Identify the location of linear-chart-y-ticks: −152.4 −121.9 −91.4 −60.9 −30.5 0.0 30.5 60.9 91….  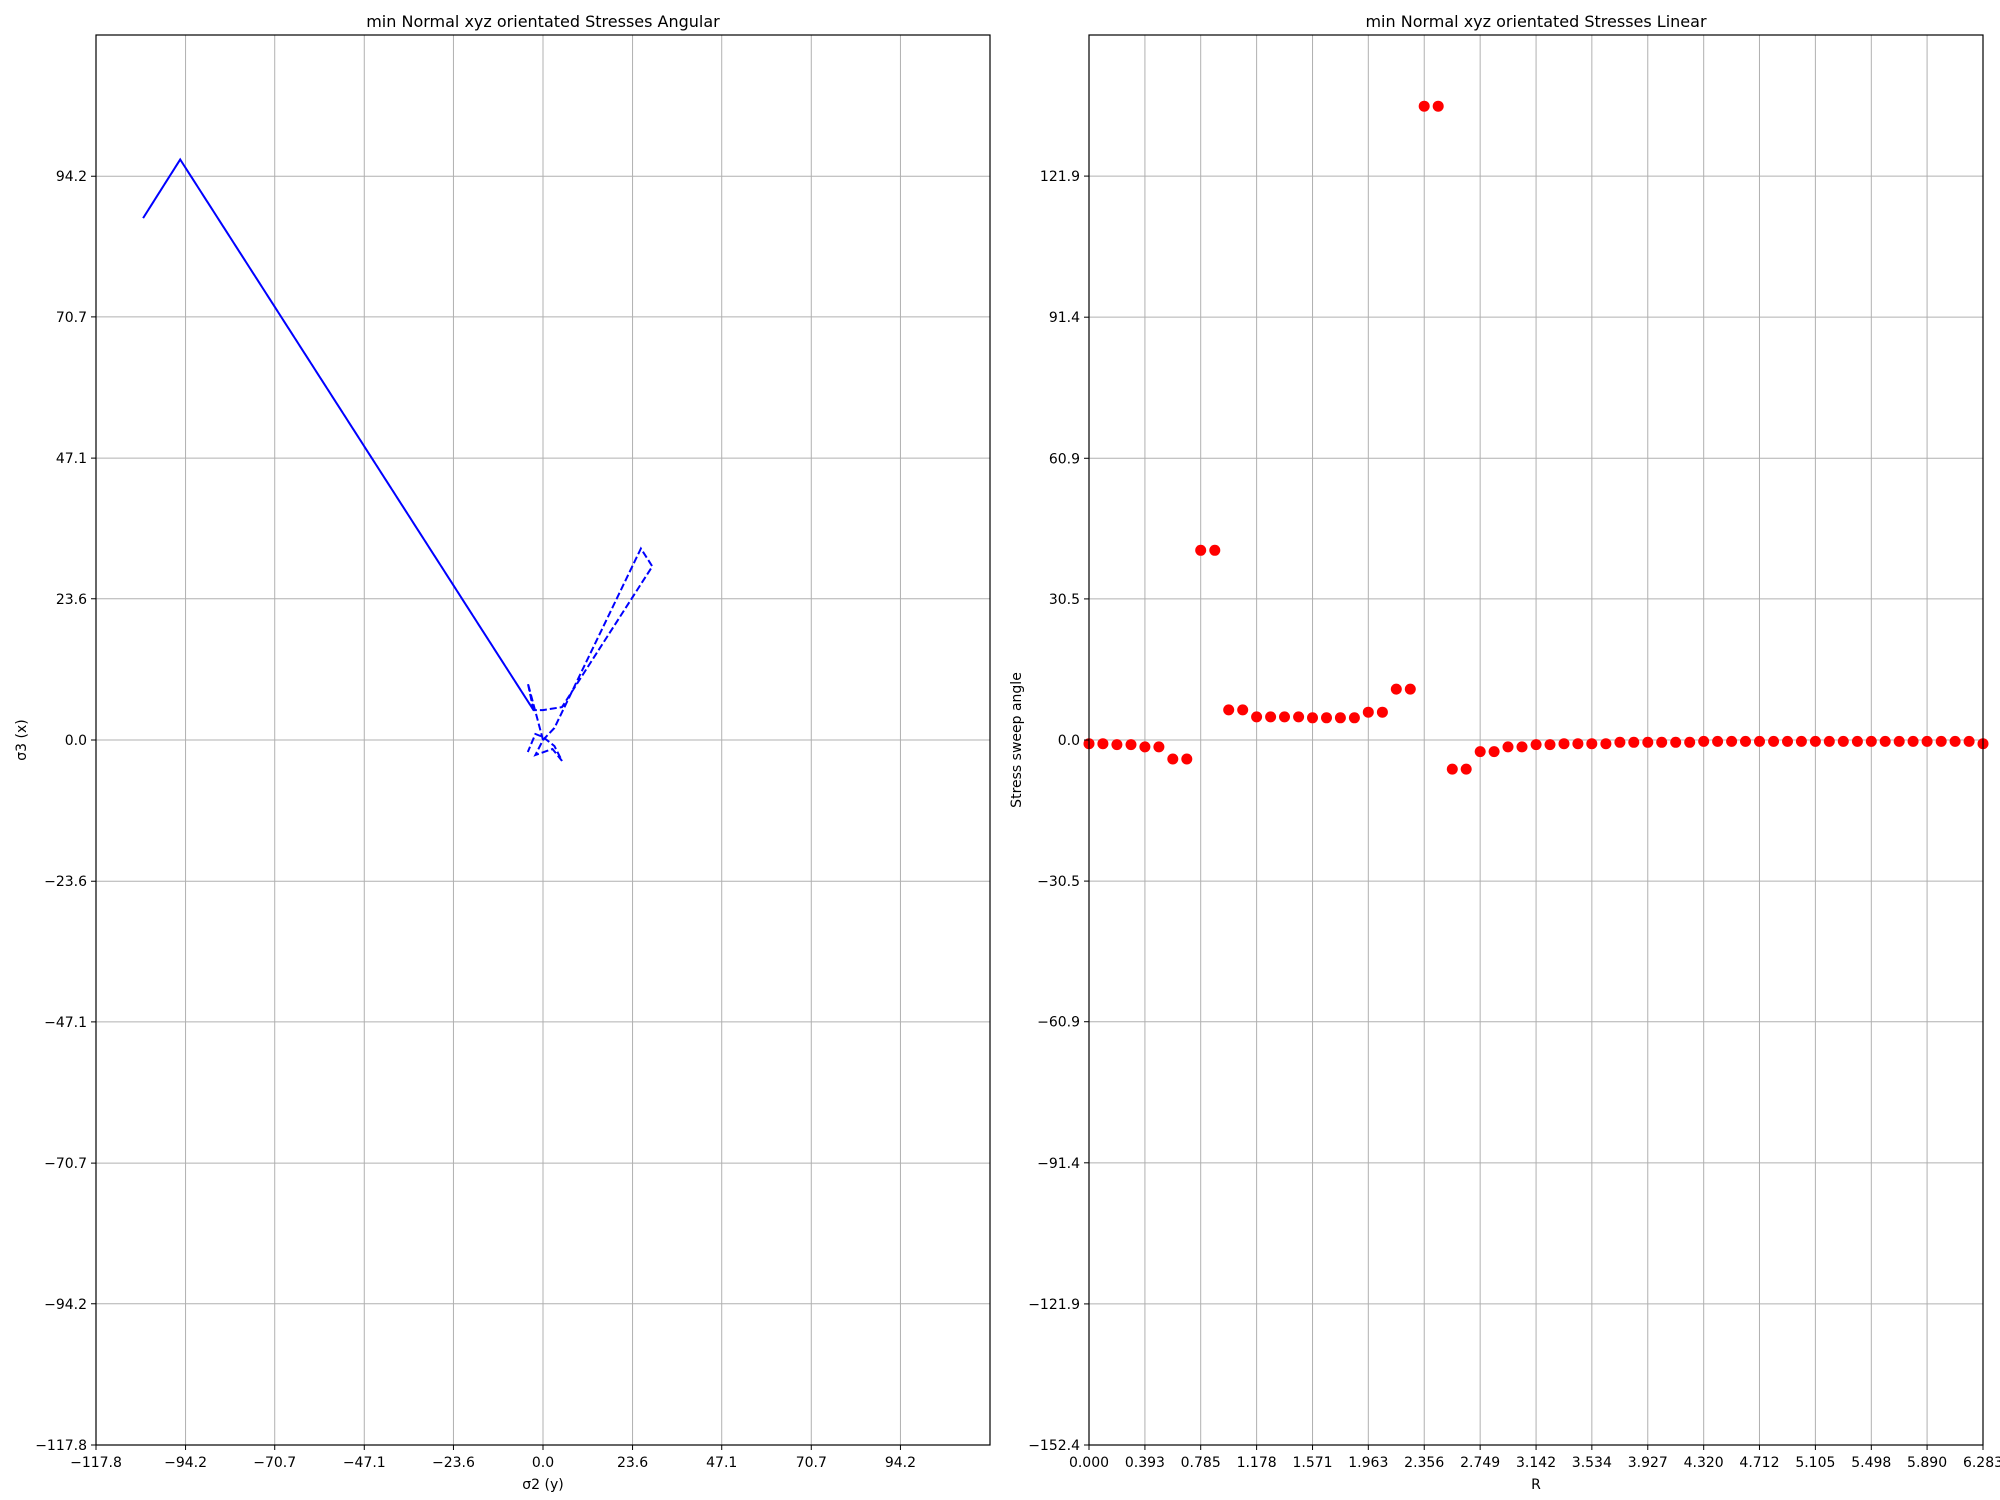
(1058, 811).